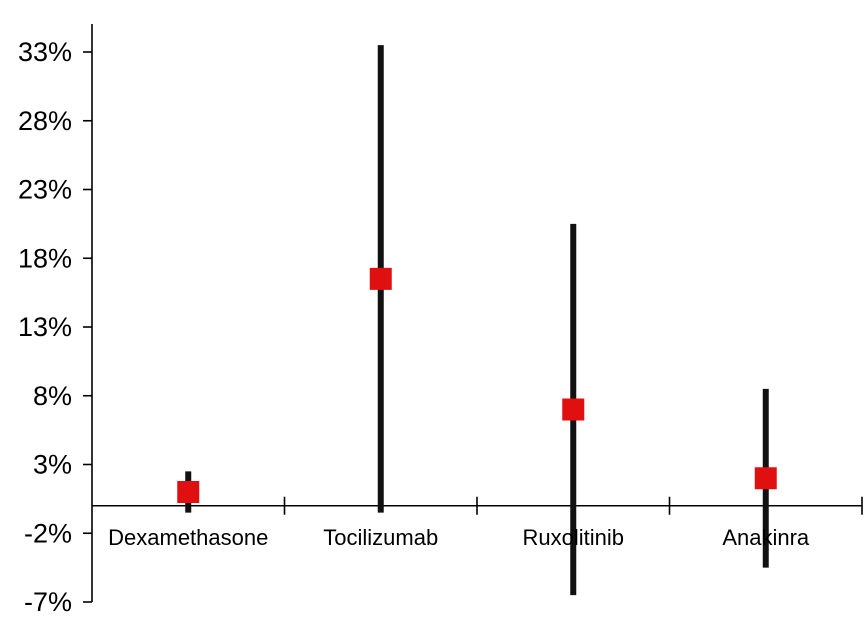 The width and height of the screenshot is (866, 638). I want to click on y-tick-label: 3%, so click(52, 465).